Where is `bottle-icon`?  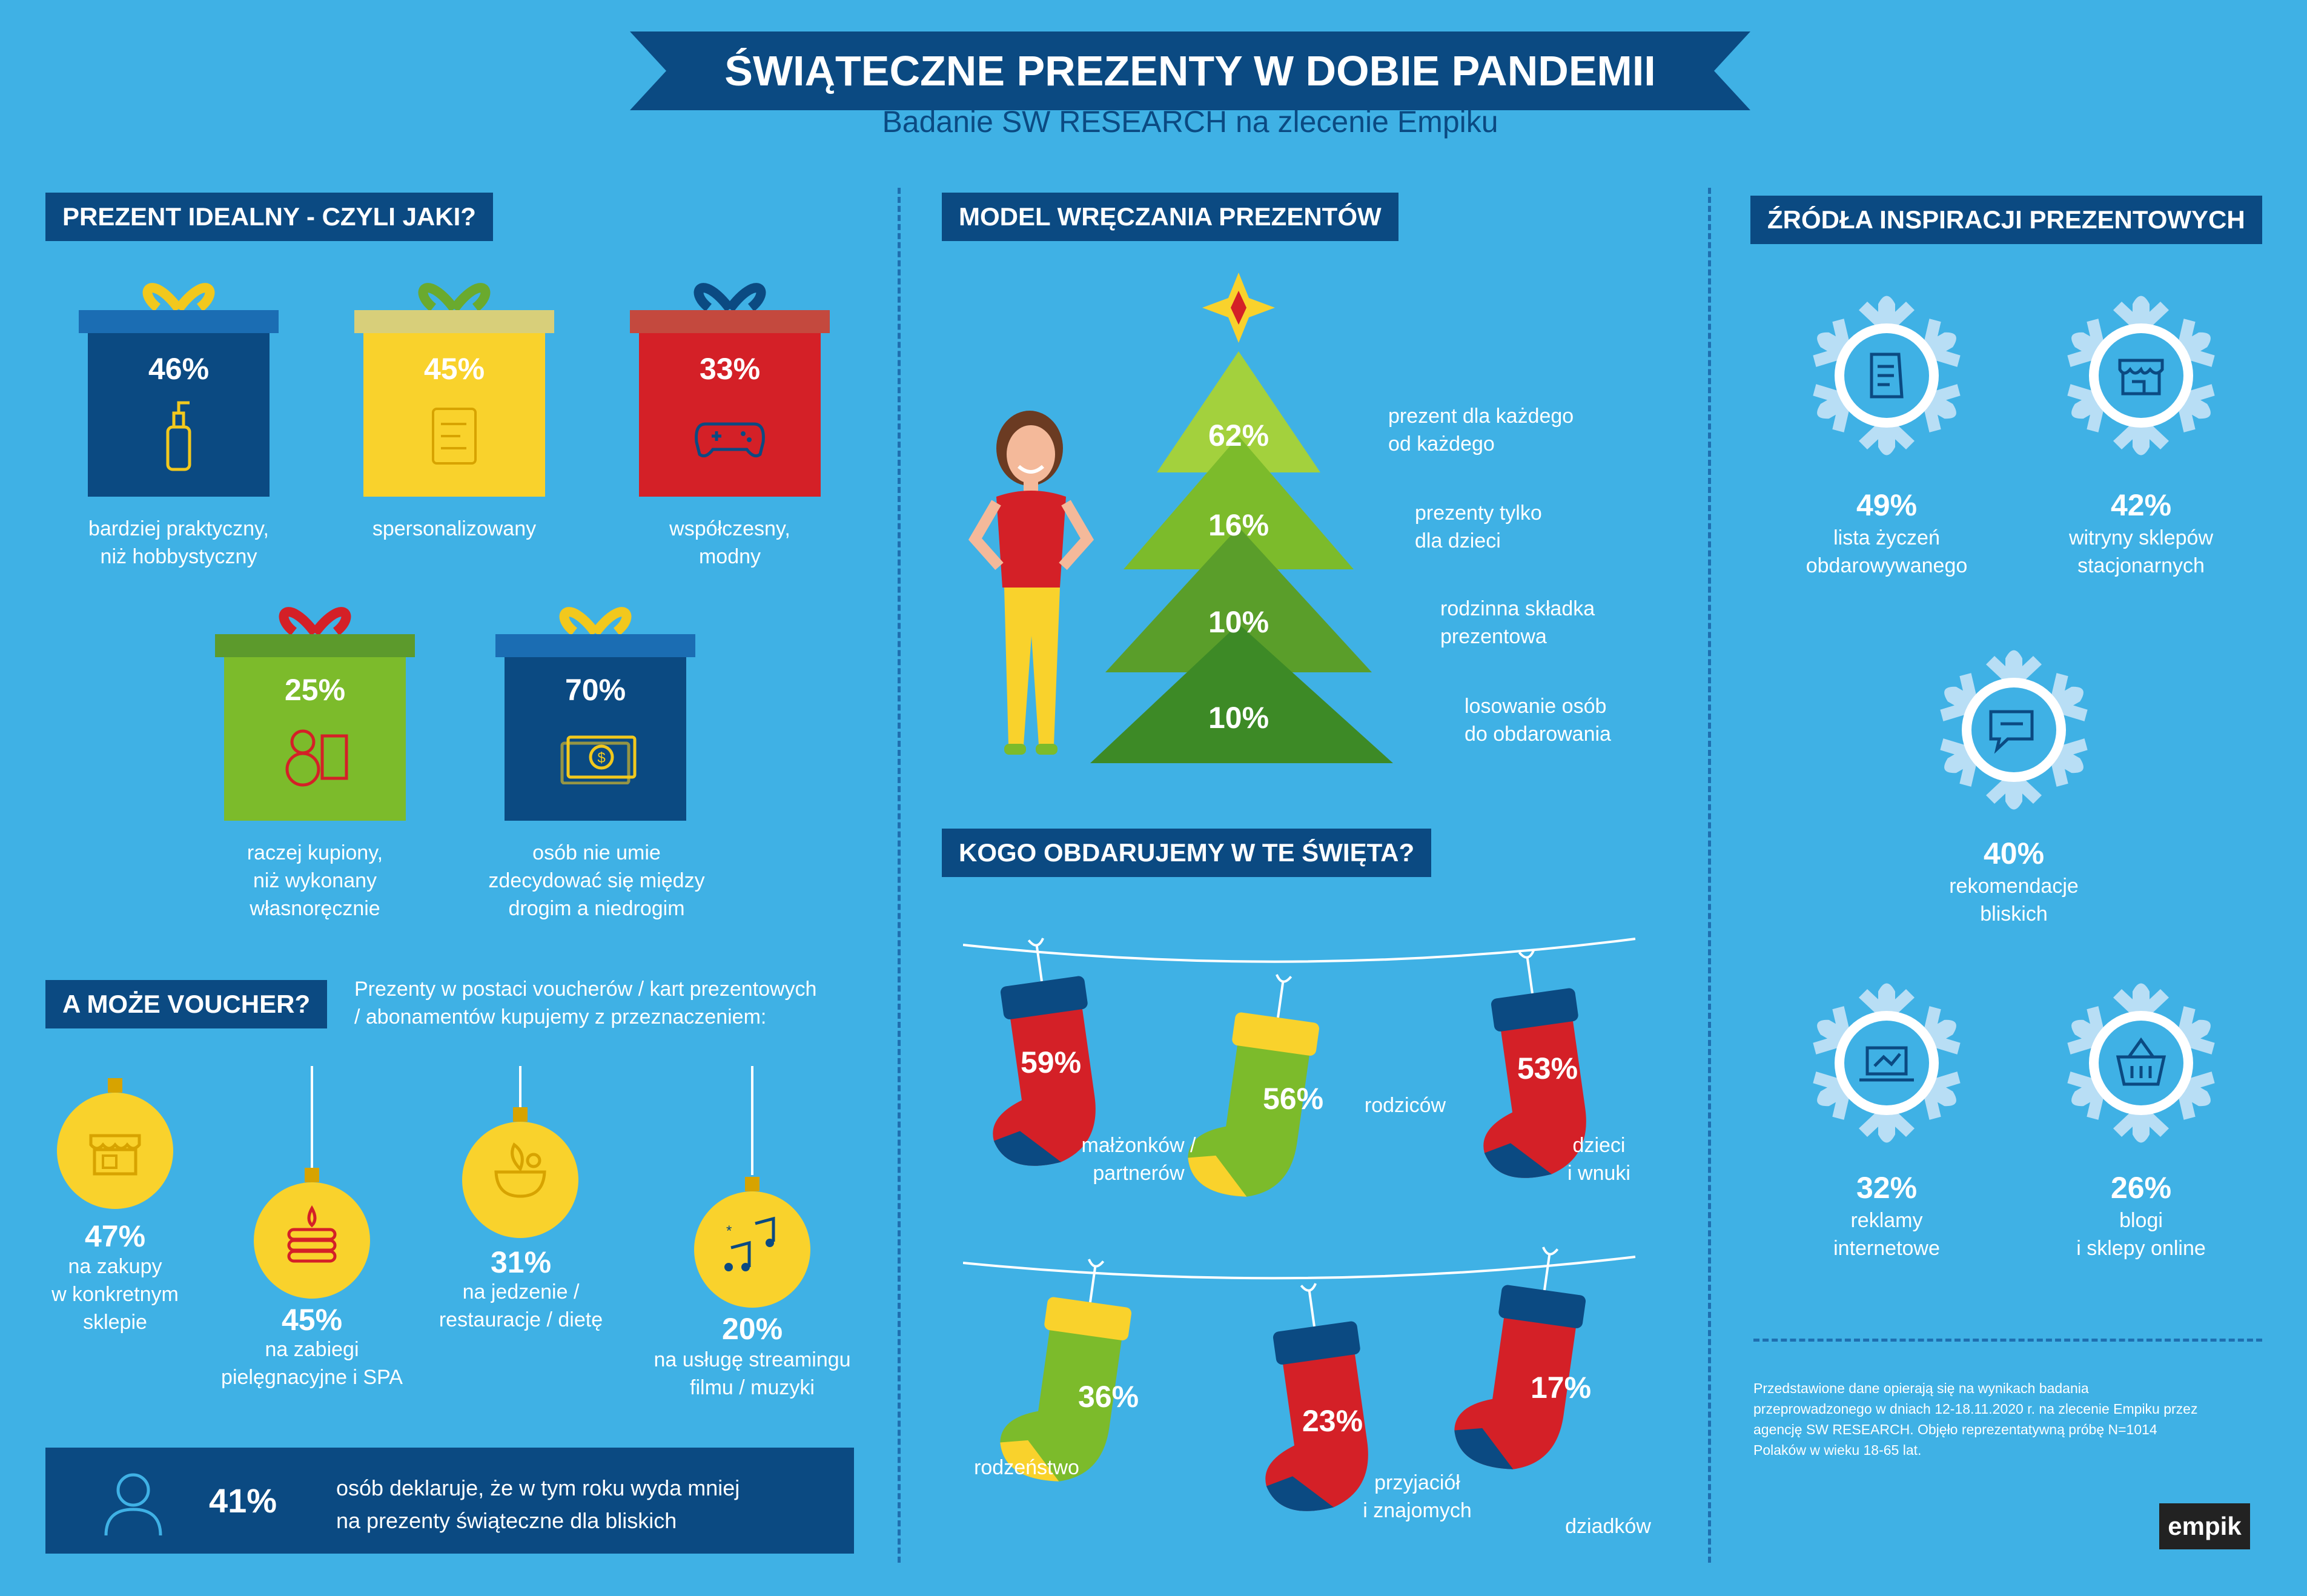 bottle-icon is located at coordinates (178, 436).